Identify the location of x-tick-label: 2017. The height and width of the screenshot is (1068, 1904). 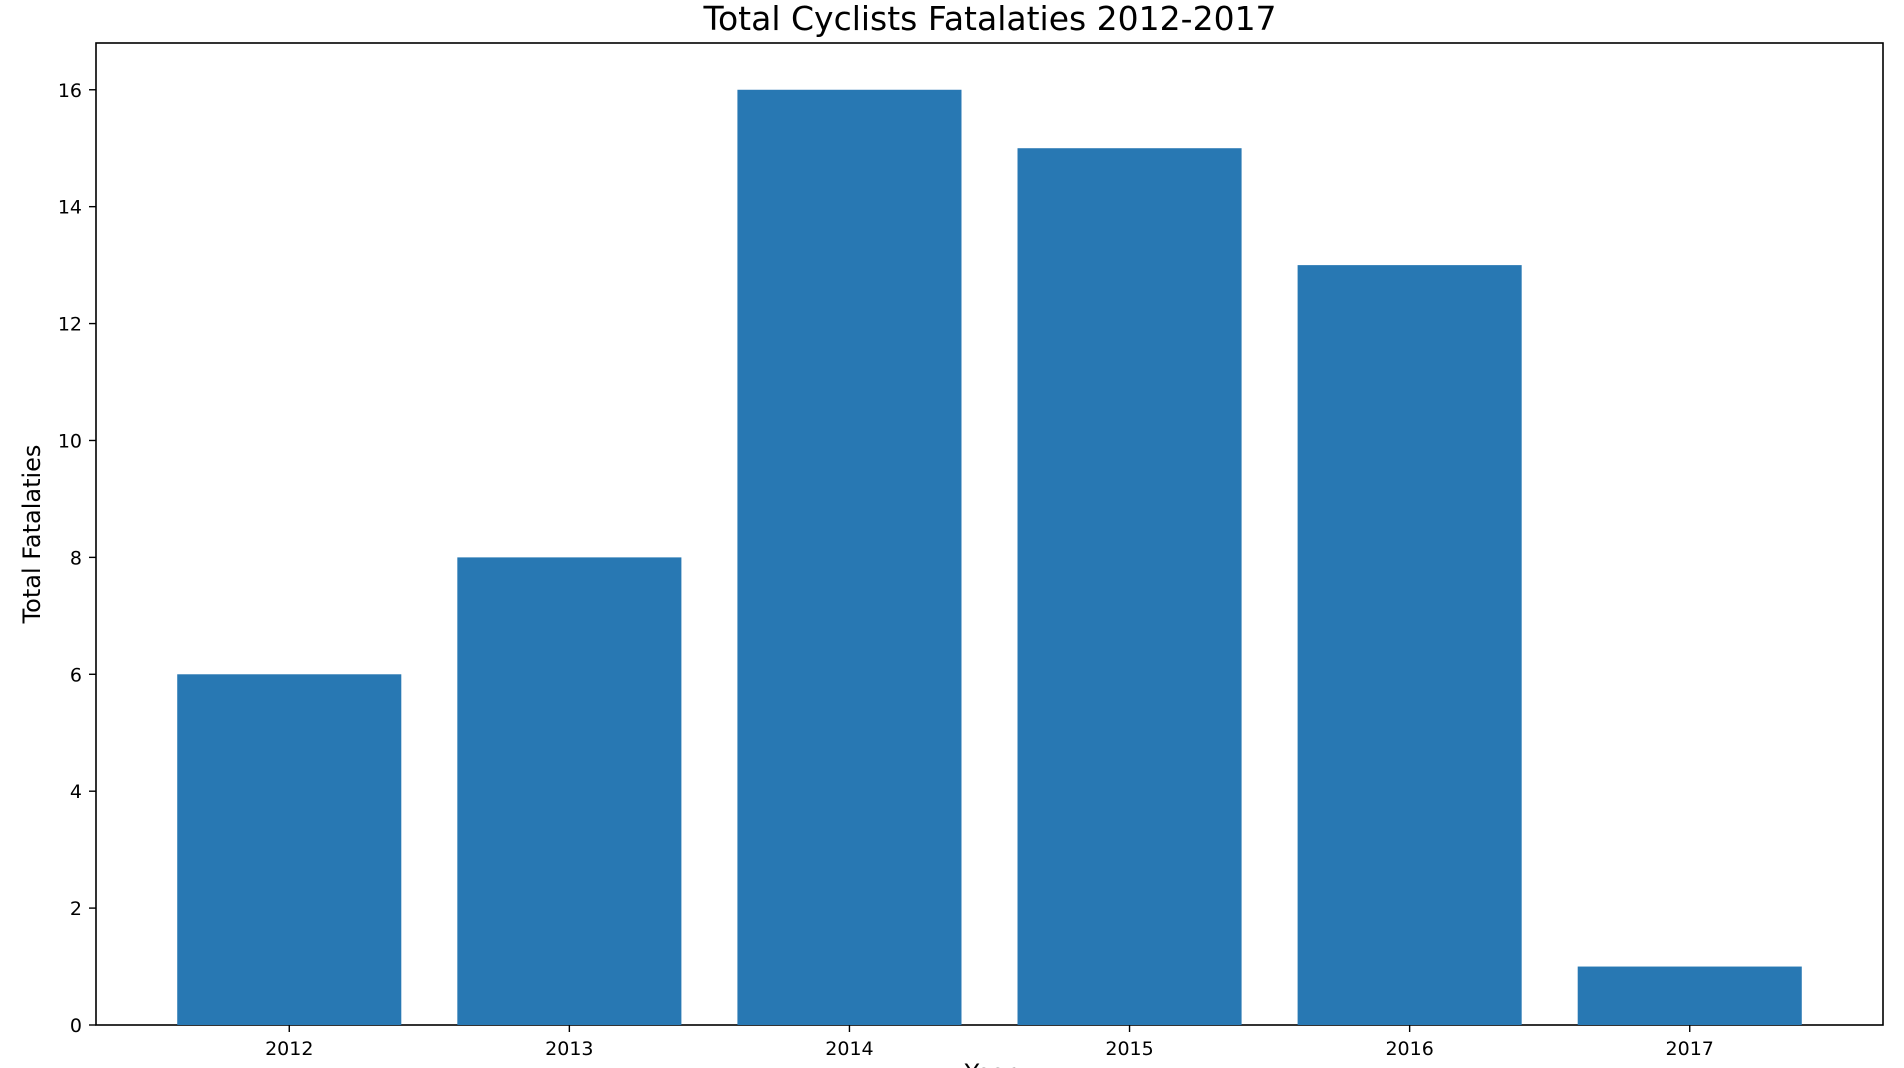
(1690, 1049).